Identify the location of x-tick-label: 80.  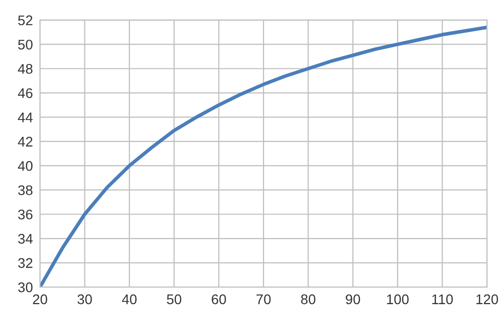
(308, 299).